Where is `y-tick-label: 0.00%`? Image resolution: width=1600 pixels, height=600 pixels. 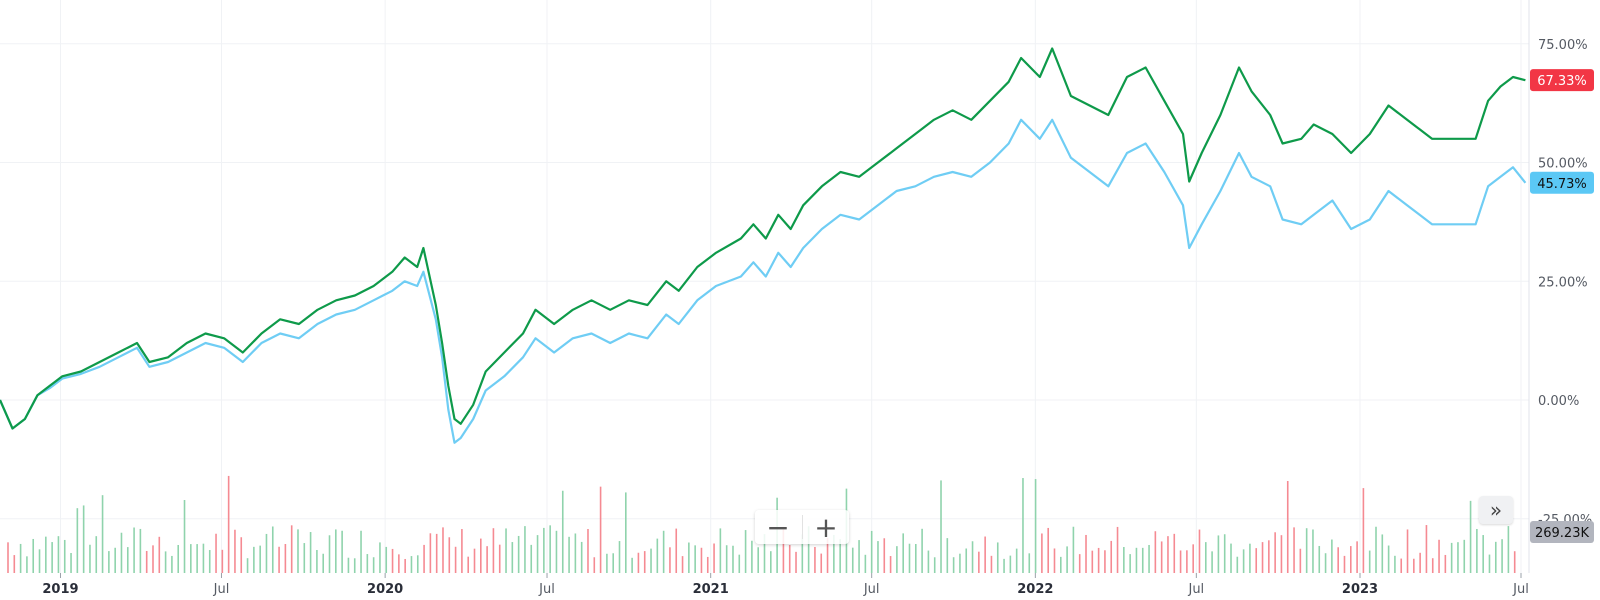 y-tick-label: 0.00% is located at coordinates (1558, 401).